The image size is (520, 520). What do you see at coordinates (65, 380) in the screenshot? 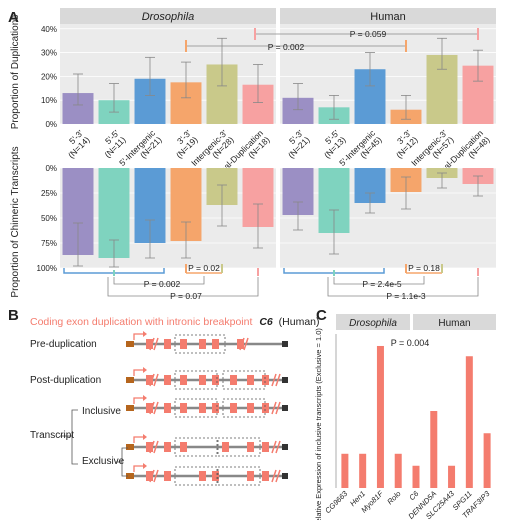
I see `row-label-post: Post-duplication` at bounding box center [65, 380].